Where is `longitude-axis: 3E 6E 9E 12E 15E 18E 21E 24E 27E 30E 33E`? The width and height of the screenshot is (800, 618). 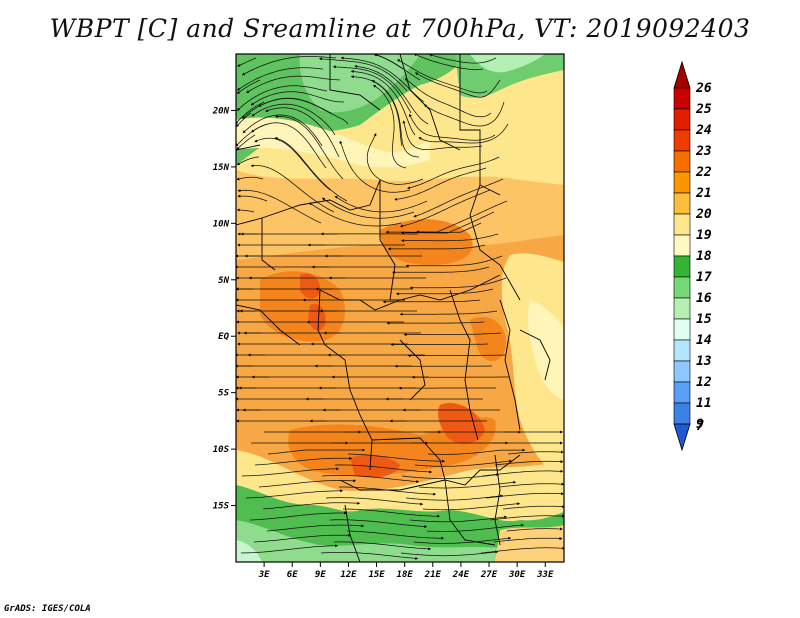 longitude-axis: 3E 6E 9E 12E 15E 18E 21E 24E 27E 30E 33E is located at coordinates (406, 571).